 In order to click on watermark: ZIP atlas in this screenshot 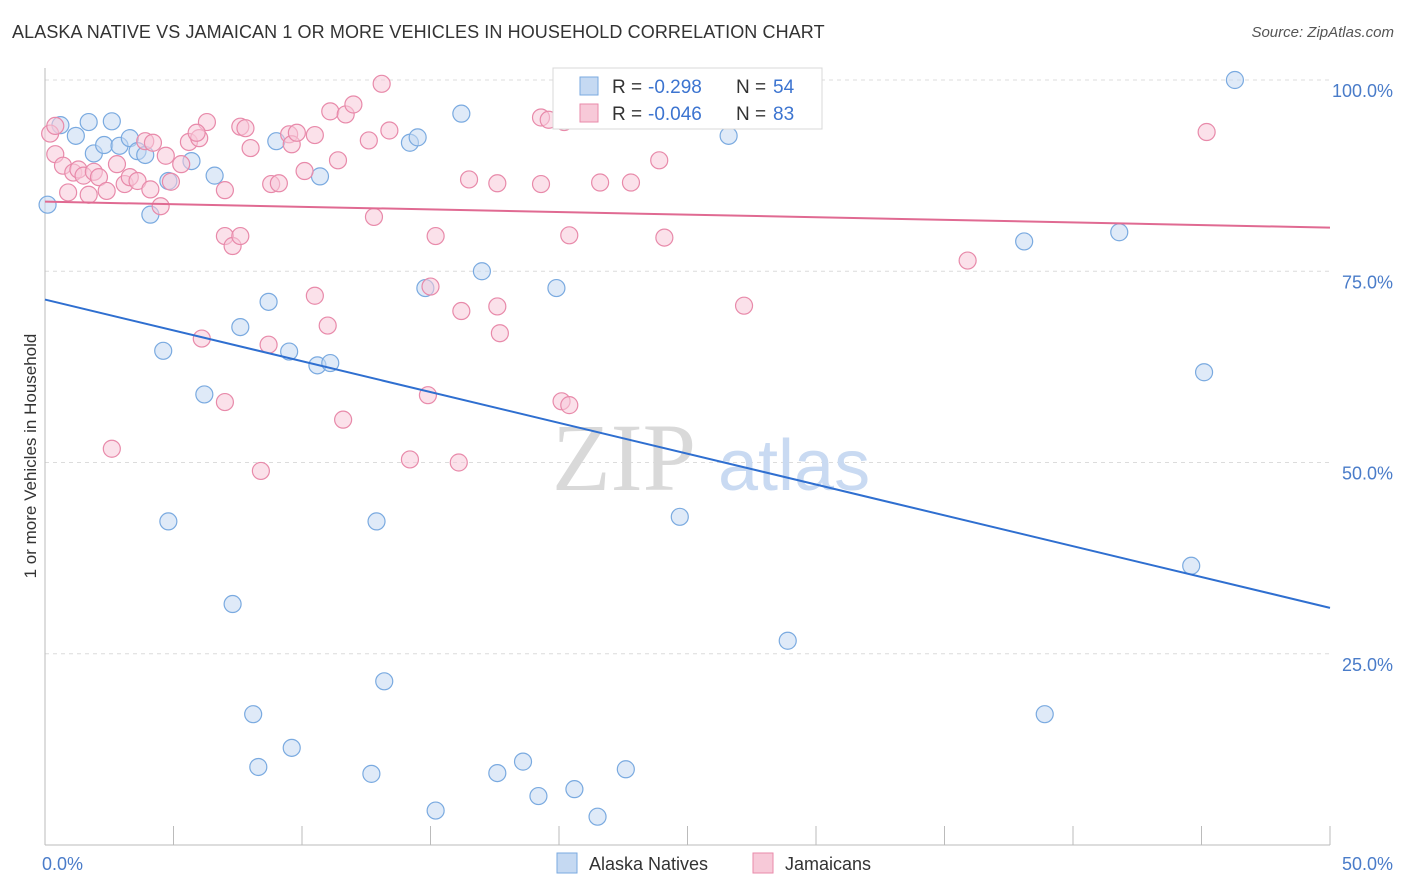, I will do `click(711, 457)`.